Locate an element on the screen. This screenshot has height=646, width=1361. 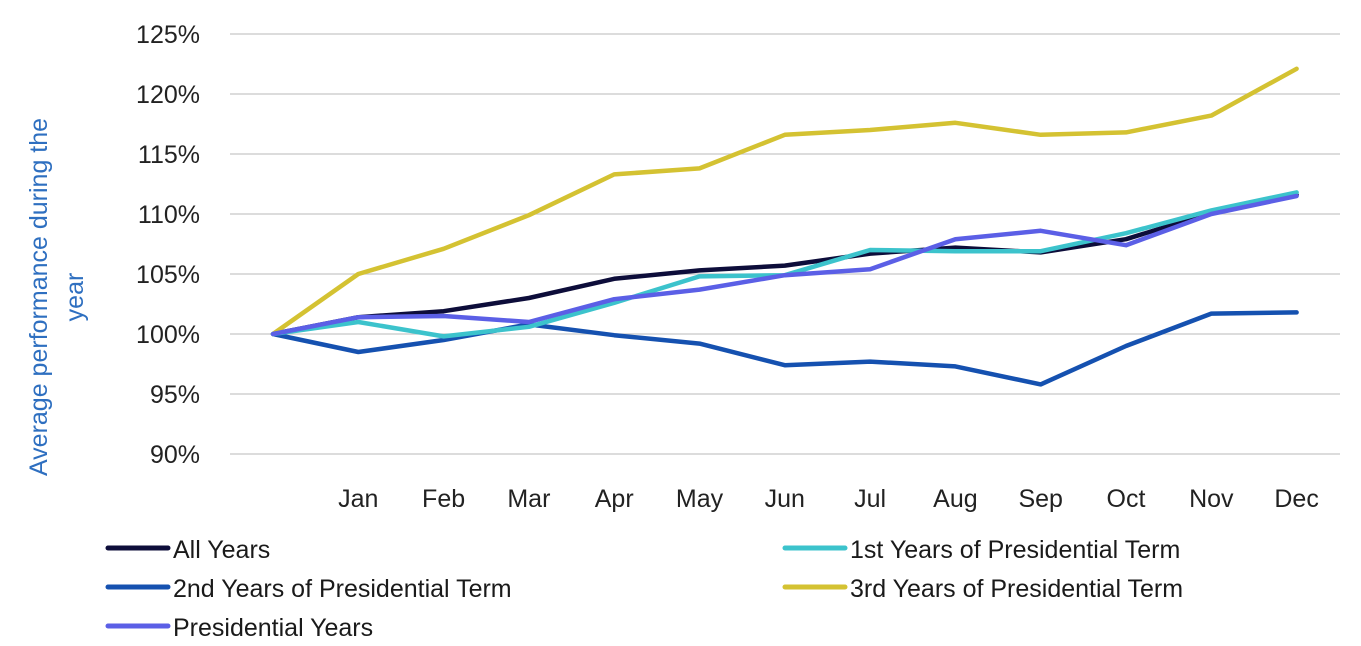
y-tick-label: 110% is located at coordinates (169, 215).